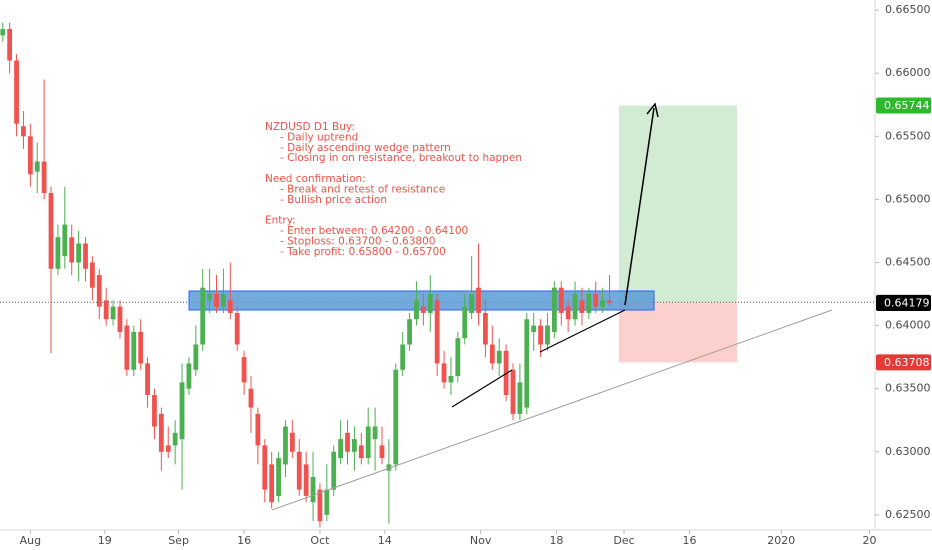 The width and height of the screenshot is (932, 550). Describe the element at coordinates (310, 127) in the screenshot. I see `note-heading: NZDUSD D1 Buy:` at that location.